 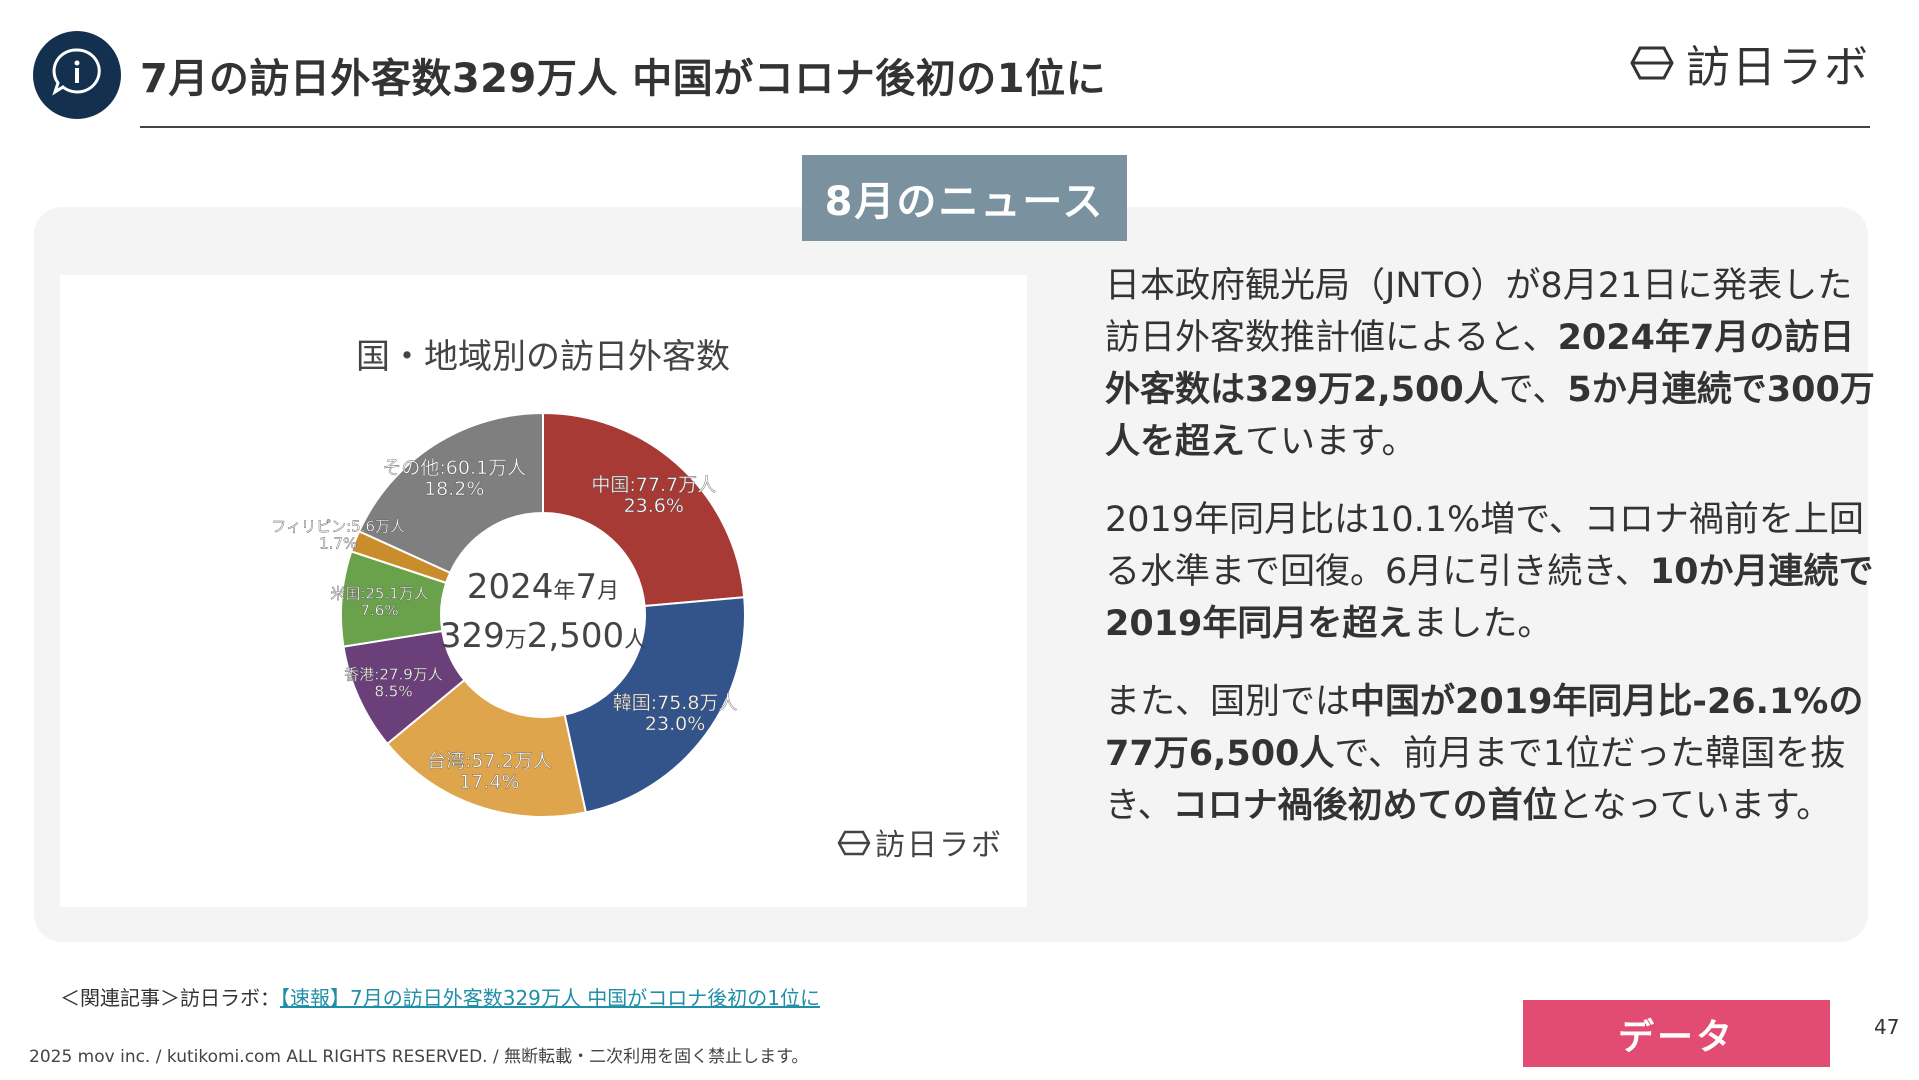 I want to click on slice-percent-4: 7.6%, so click(x=379, y=611).